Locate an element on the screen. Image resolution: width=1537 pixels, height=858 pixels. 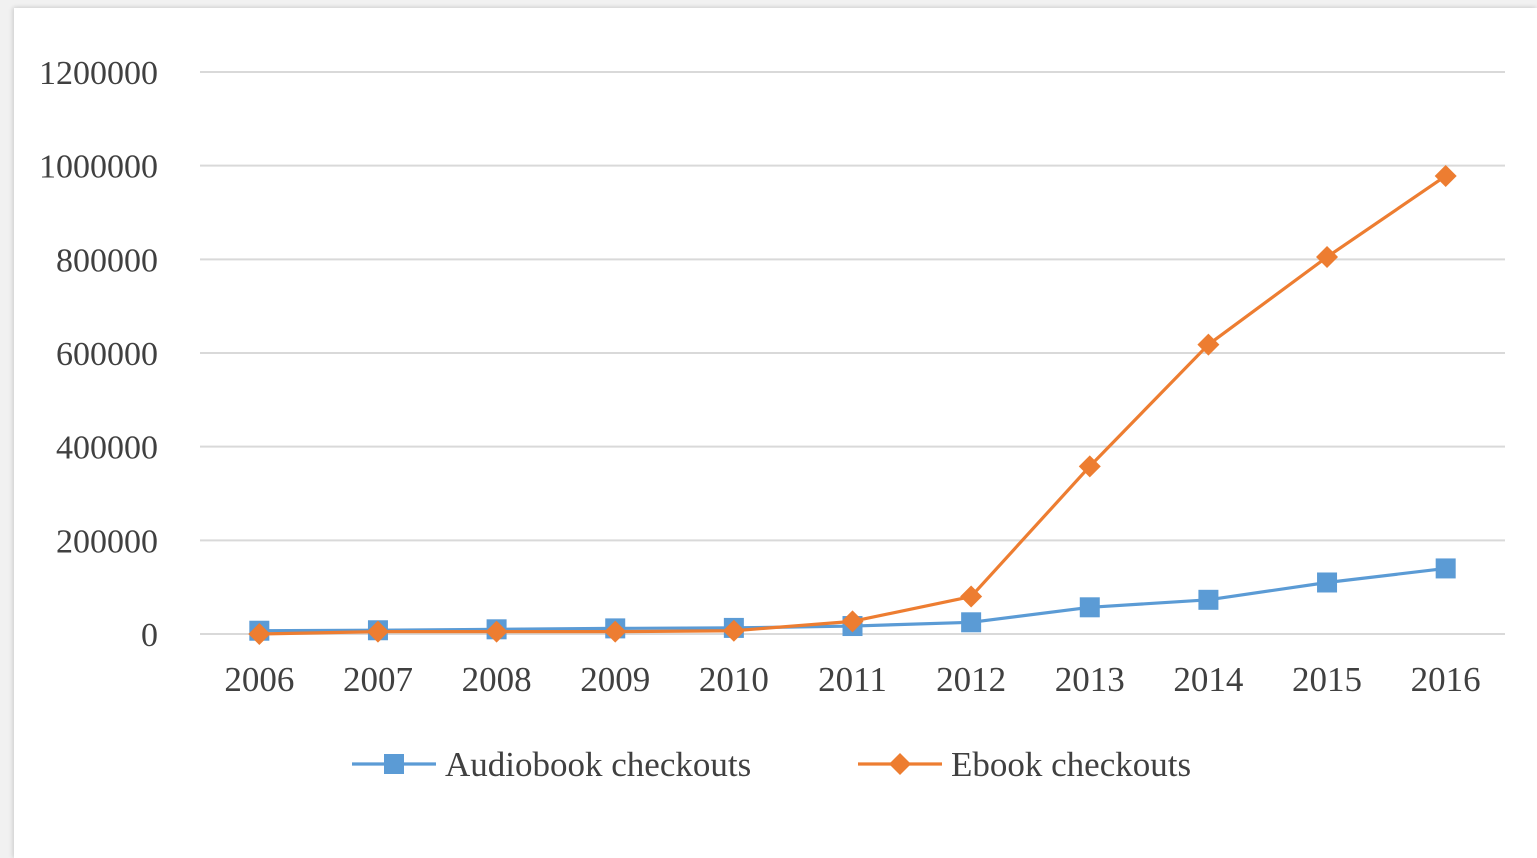
y-tick-label: 0 is located at coordinates (149, 635).